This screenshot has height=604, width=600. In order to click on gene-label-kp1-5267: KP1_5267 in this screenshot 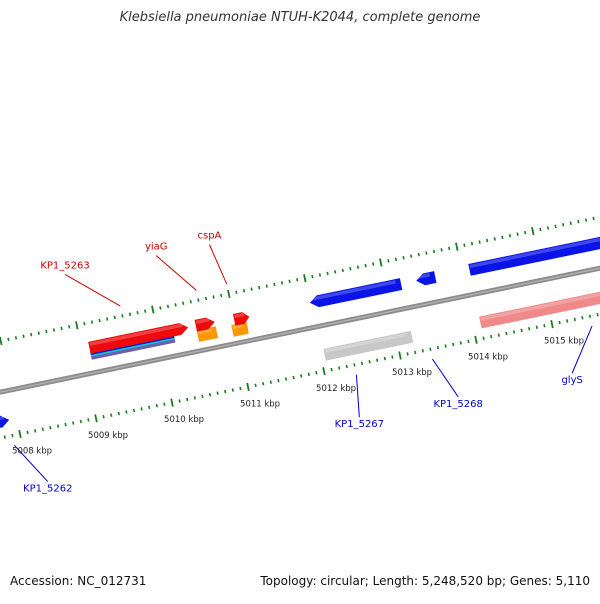, I will do `click(359, 424)`.